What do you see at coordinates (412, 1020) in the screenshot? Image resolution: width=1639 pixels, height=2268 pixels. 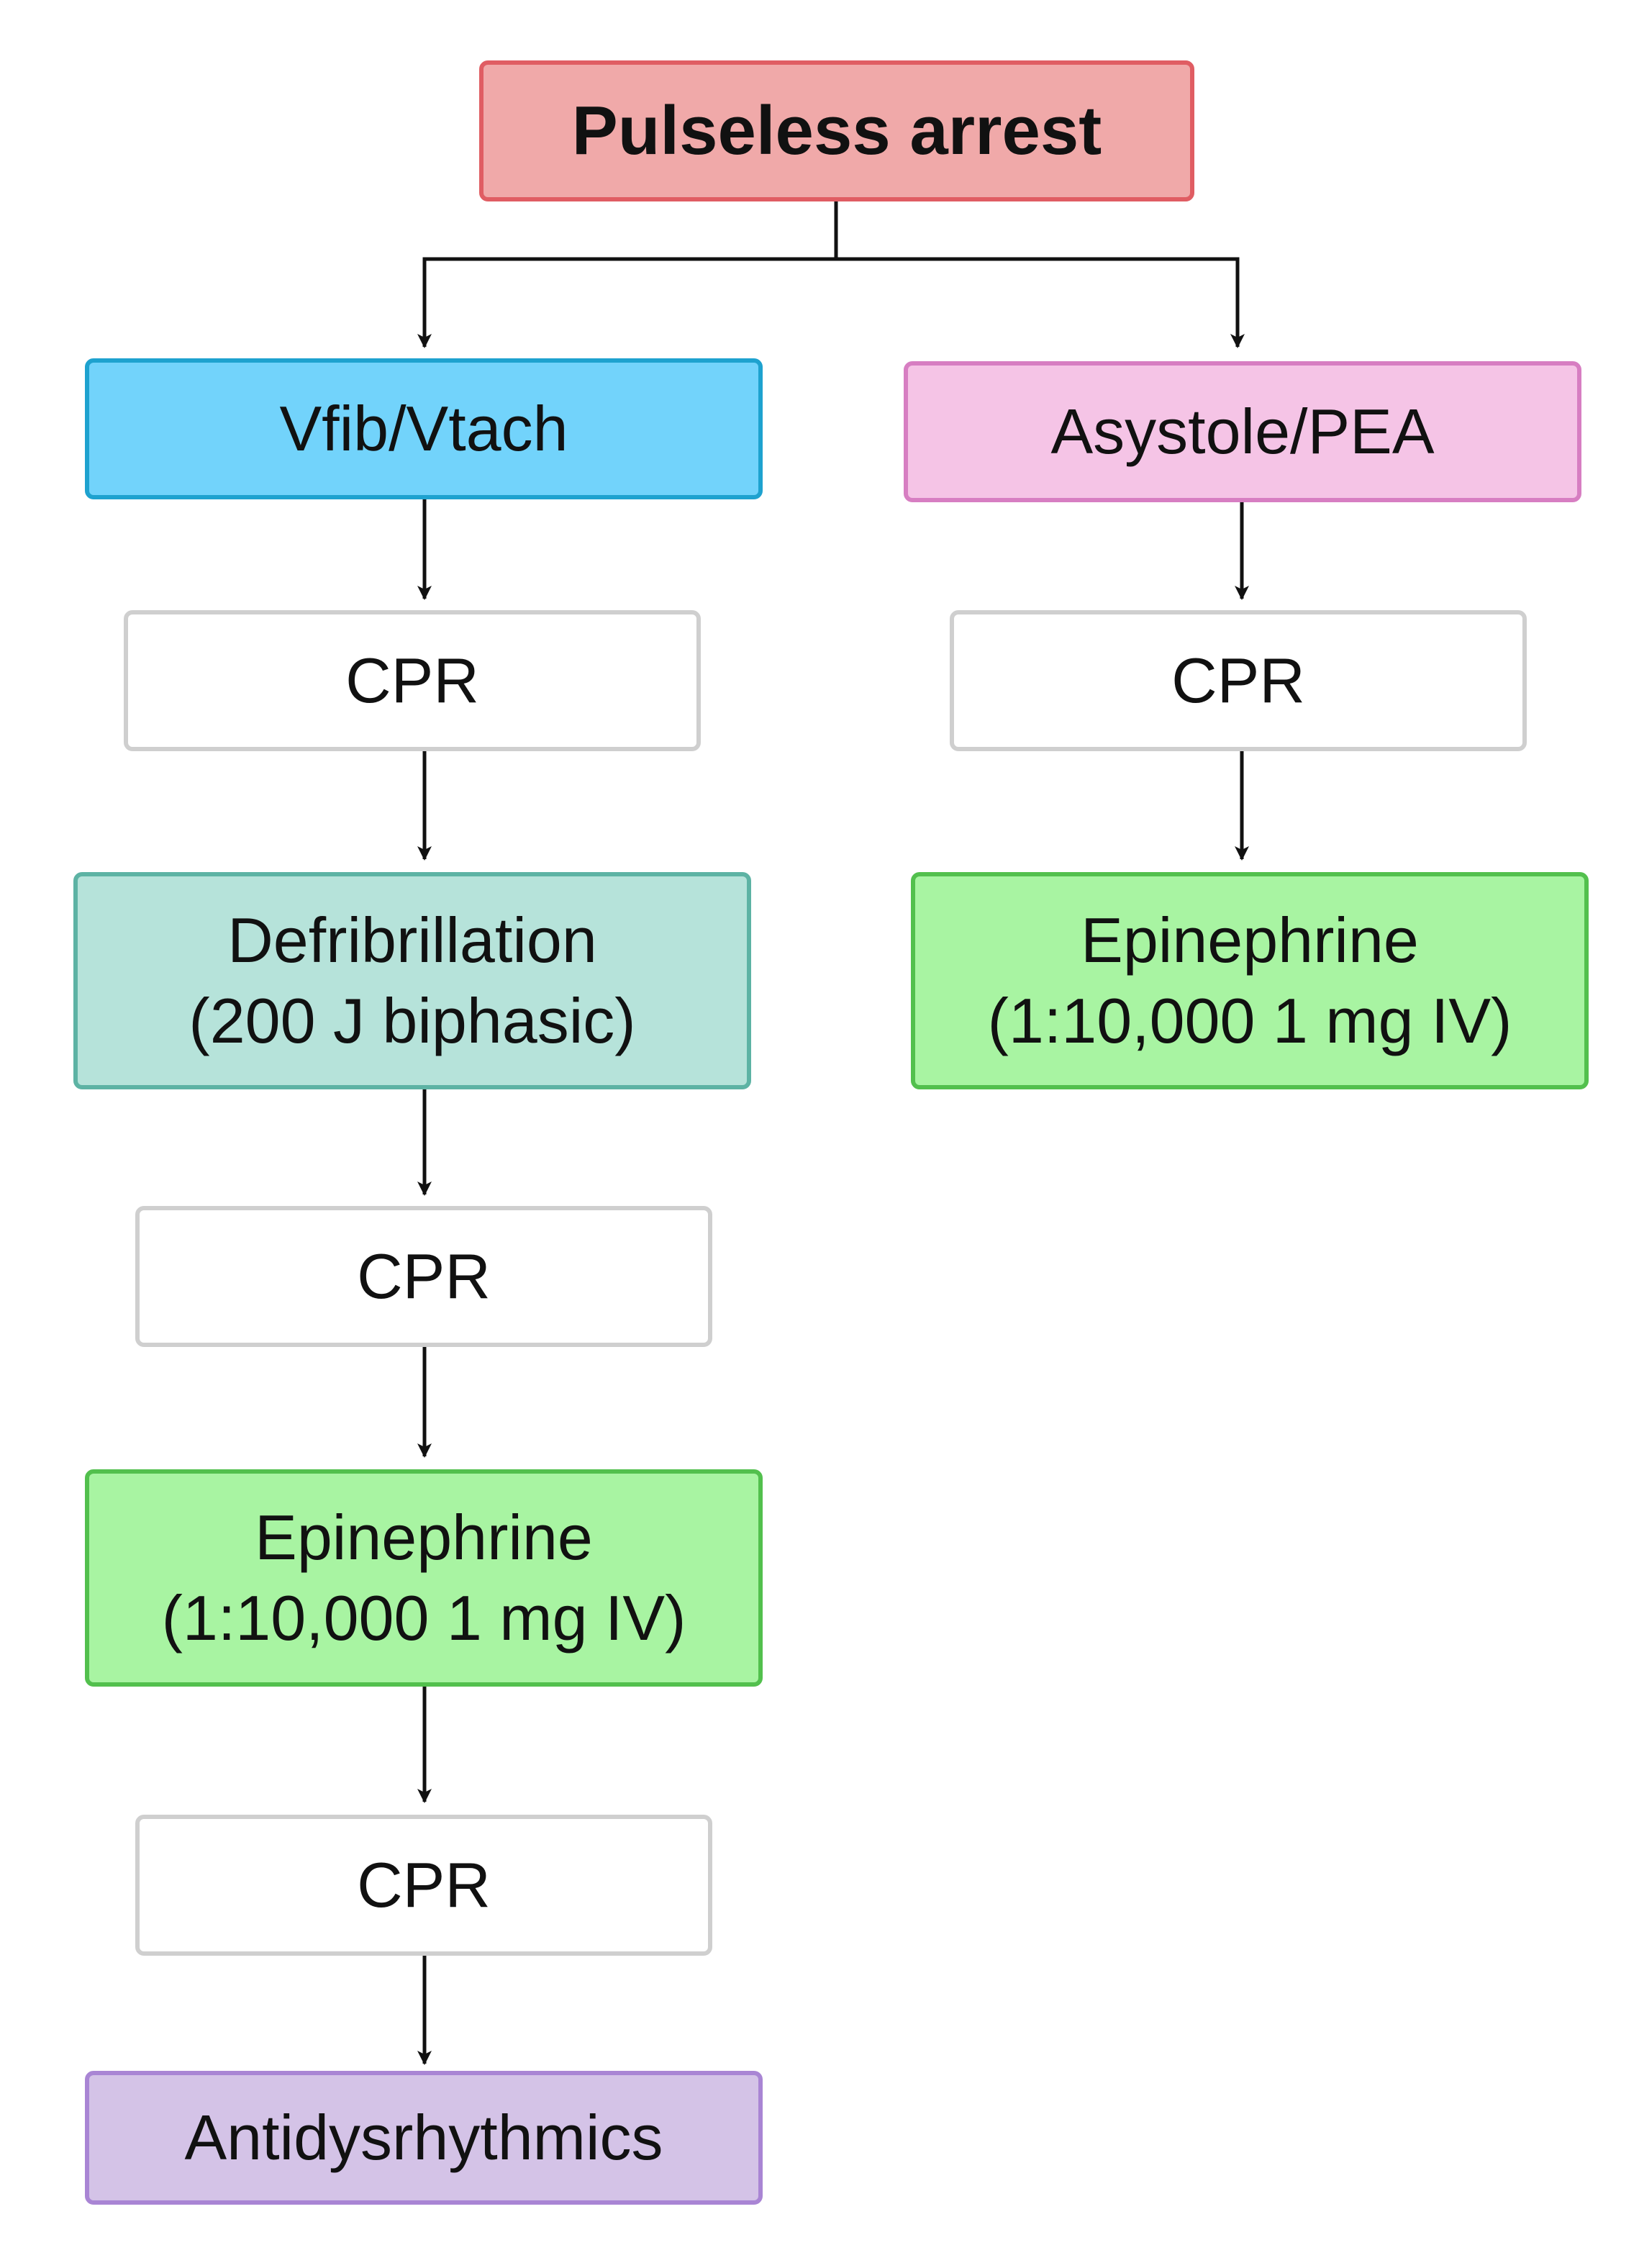 I see `defibrillation-dose-label: (200 J biphasic)` at bounding box center [412, 1020].